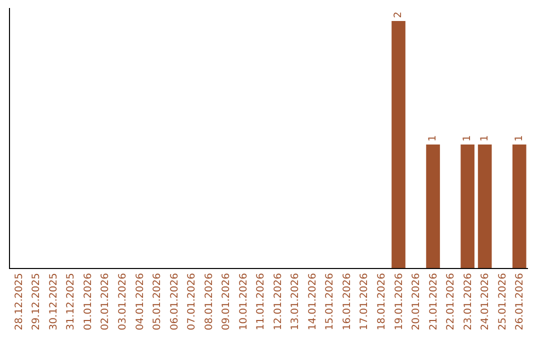  What do you see at coordinates (486, 301) in the screenshot?
I see `x-tick-label: 24.01.2026` at bounding box center [486, 301].